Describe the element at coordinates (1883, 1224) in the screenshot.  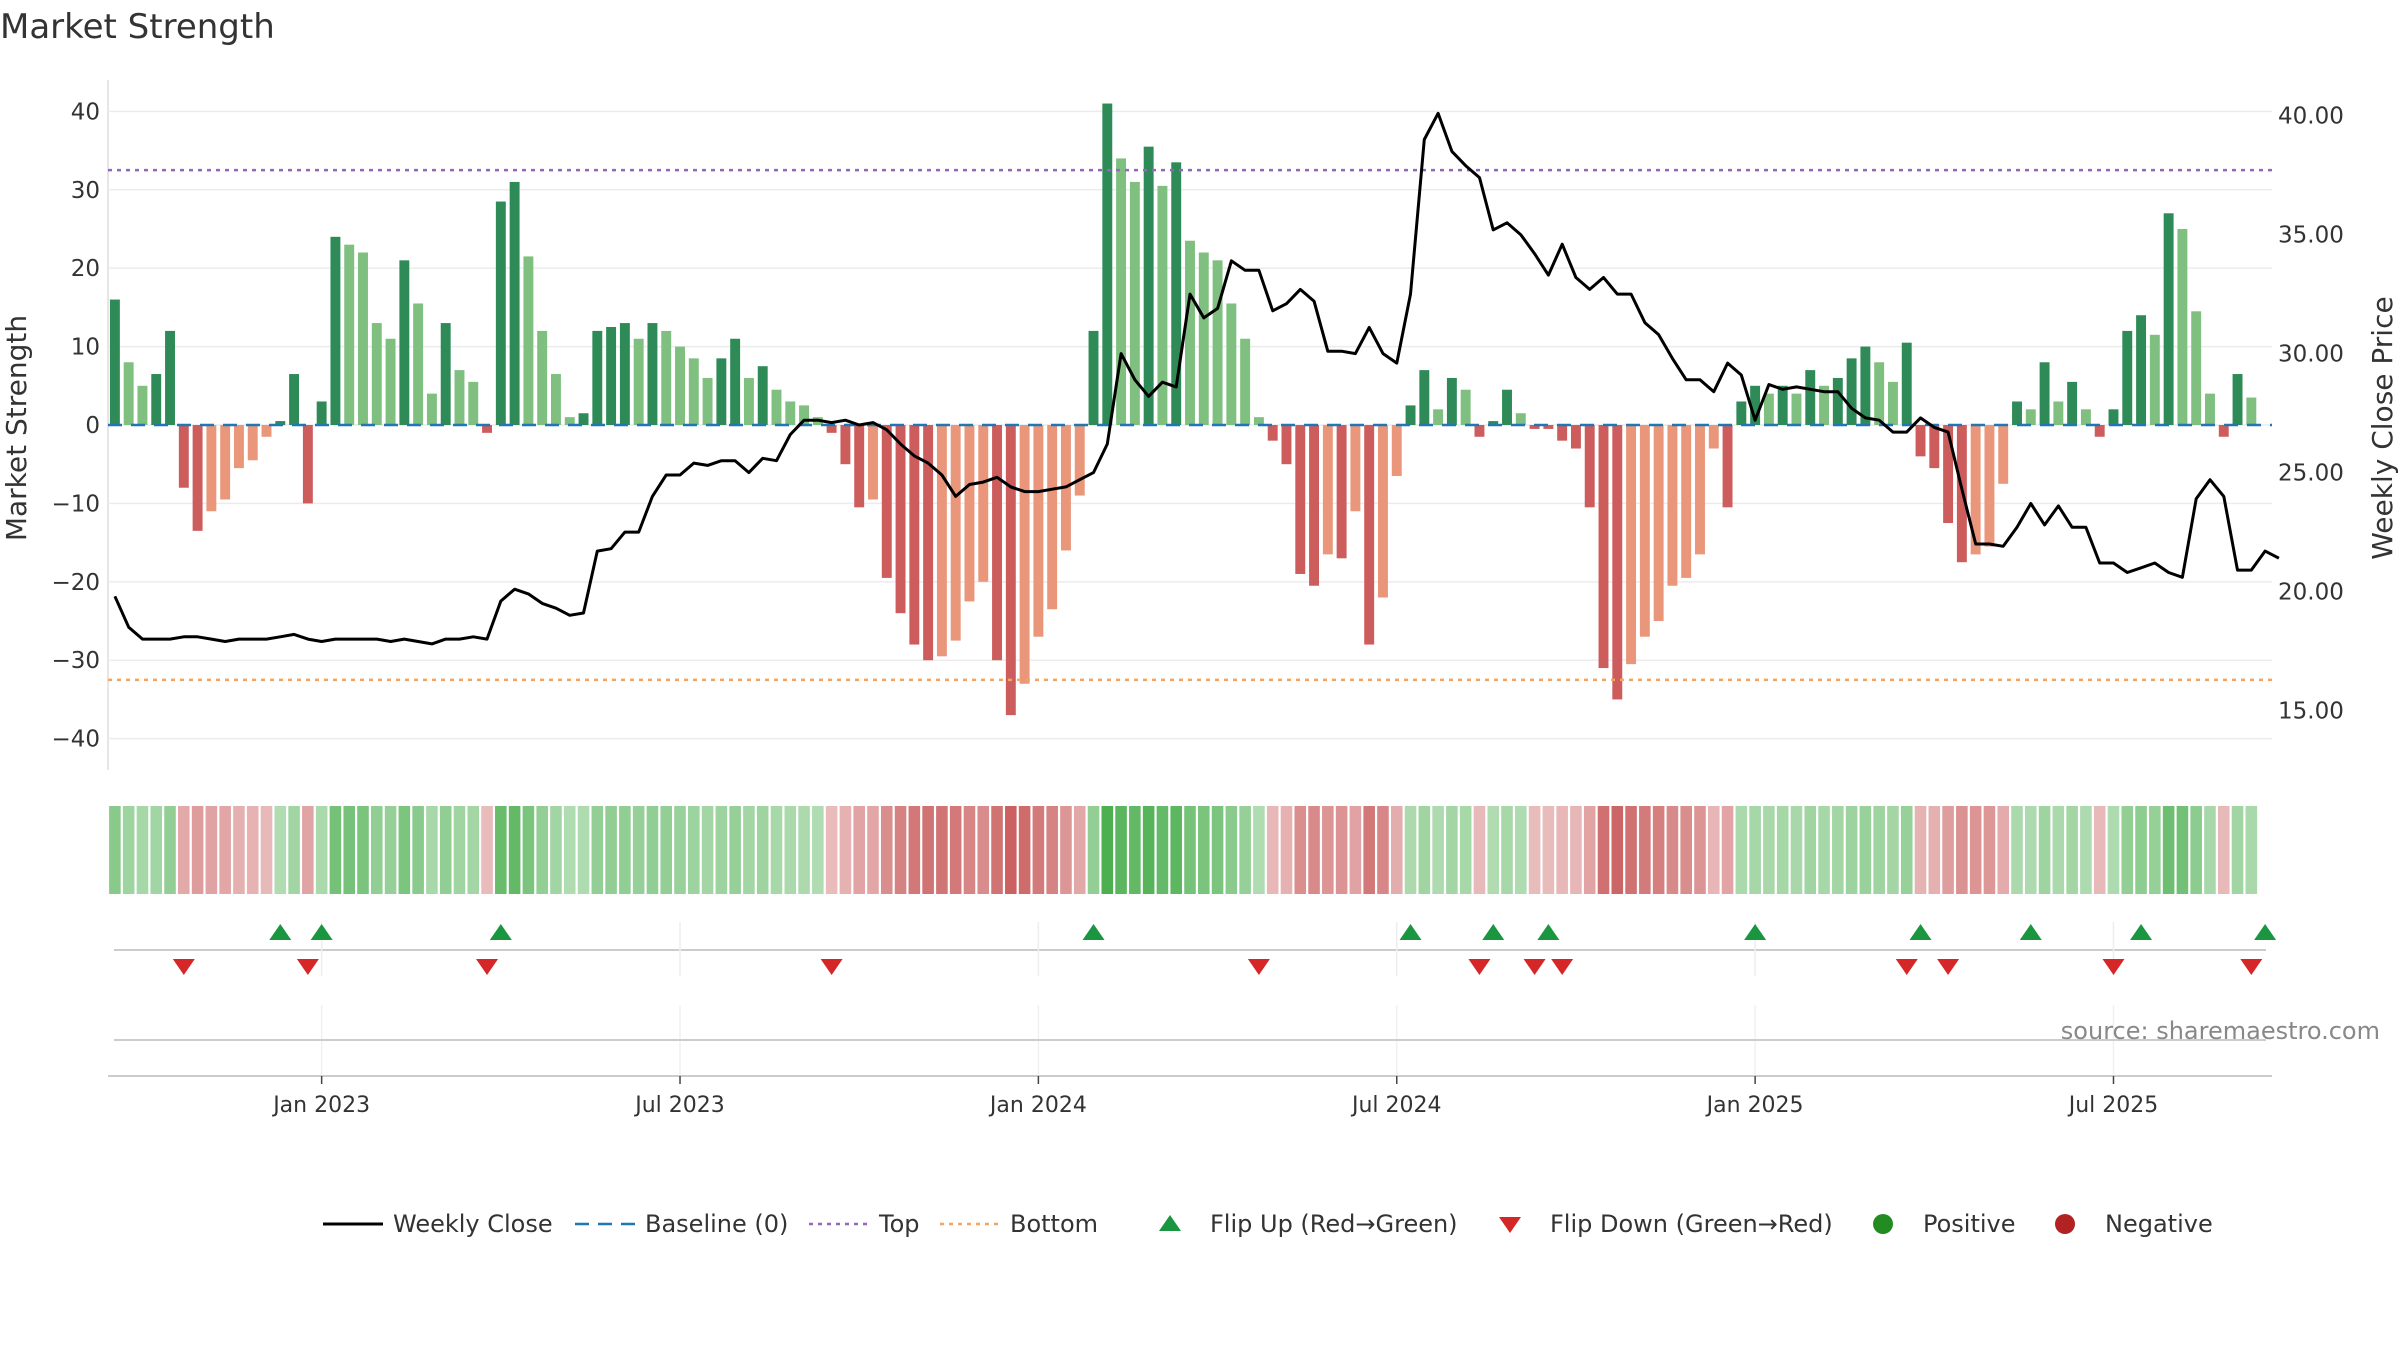
I see `legend-circle-icon` at that location.